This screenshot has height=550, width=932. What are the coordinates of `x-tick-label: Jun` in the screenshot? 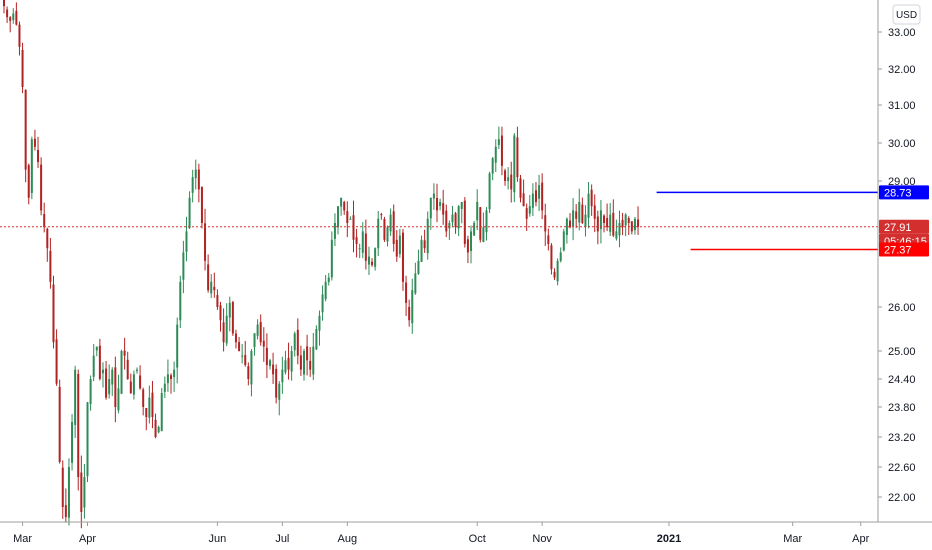 It's located at (218, 539).